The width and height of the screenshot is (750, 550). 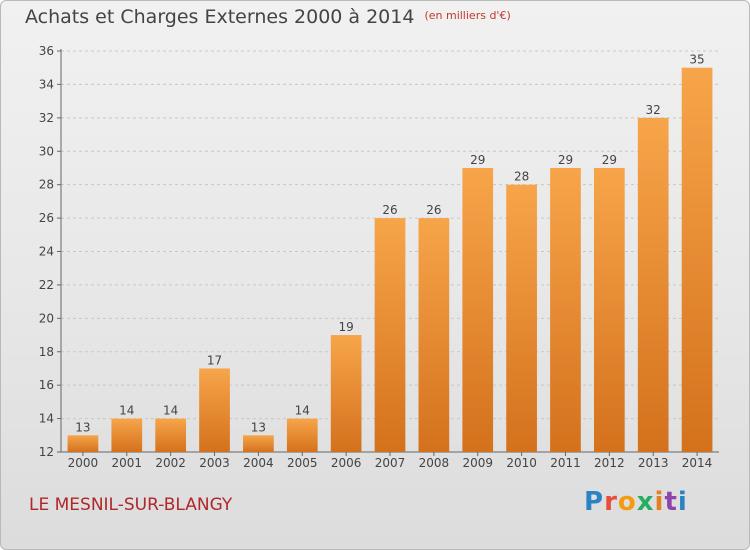 What do you see at coordinates (46, 419) in the screenshot?
I see `y-tick-label: 14` at bounding box center [46, 419].